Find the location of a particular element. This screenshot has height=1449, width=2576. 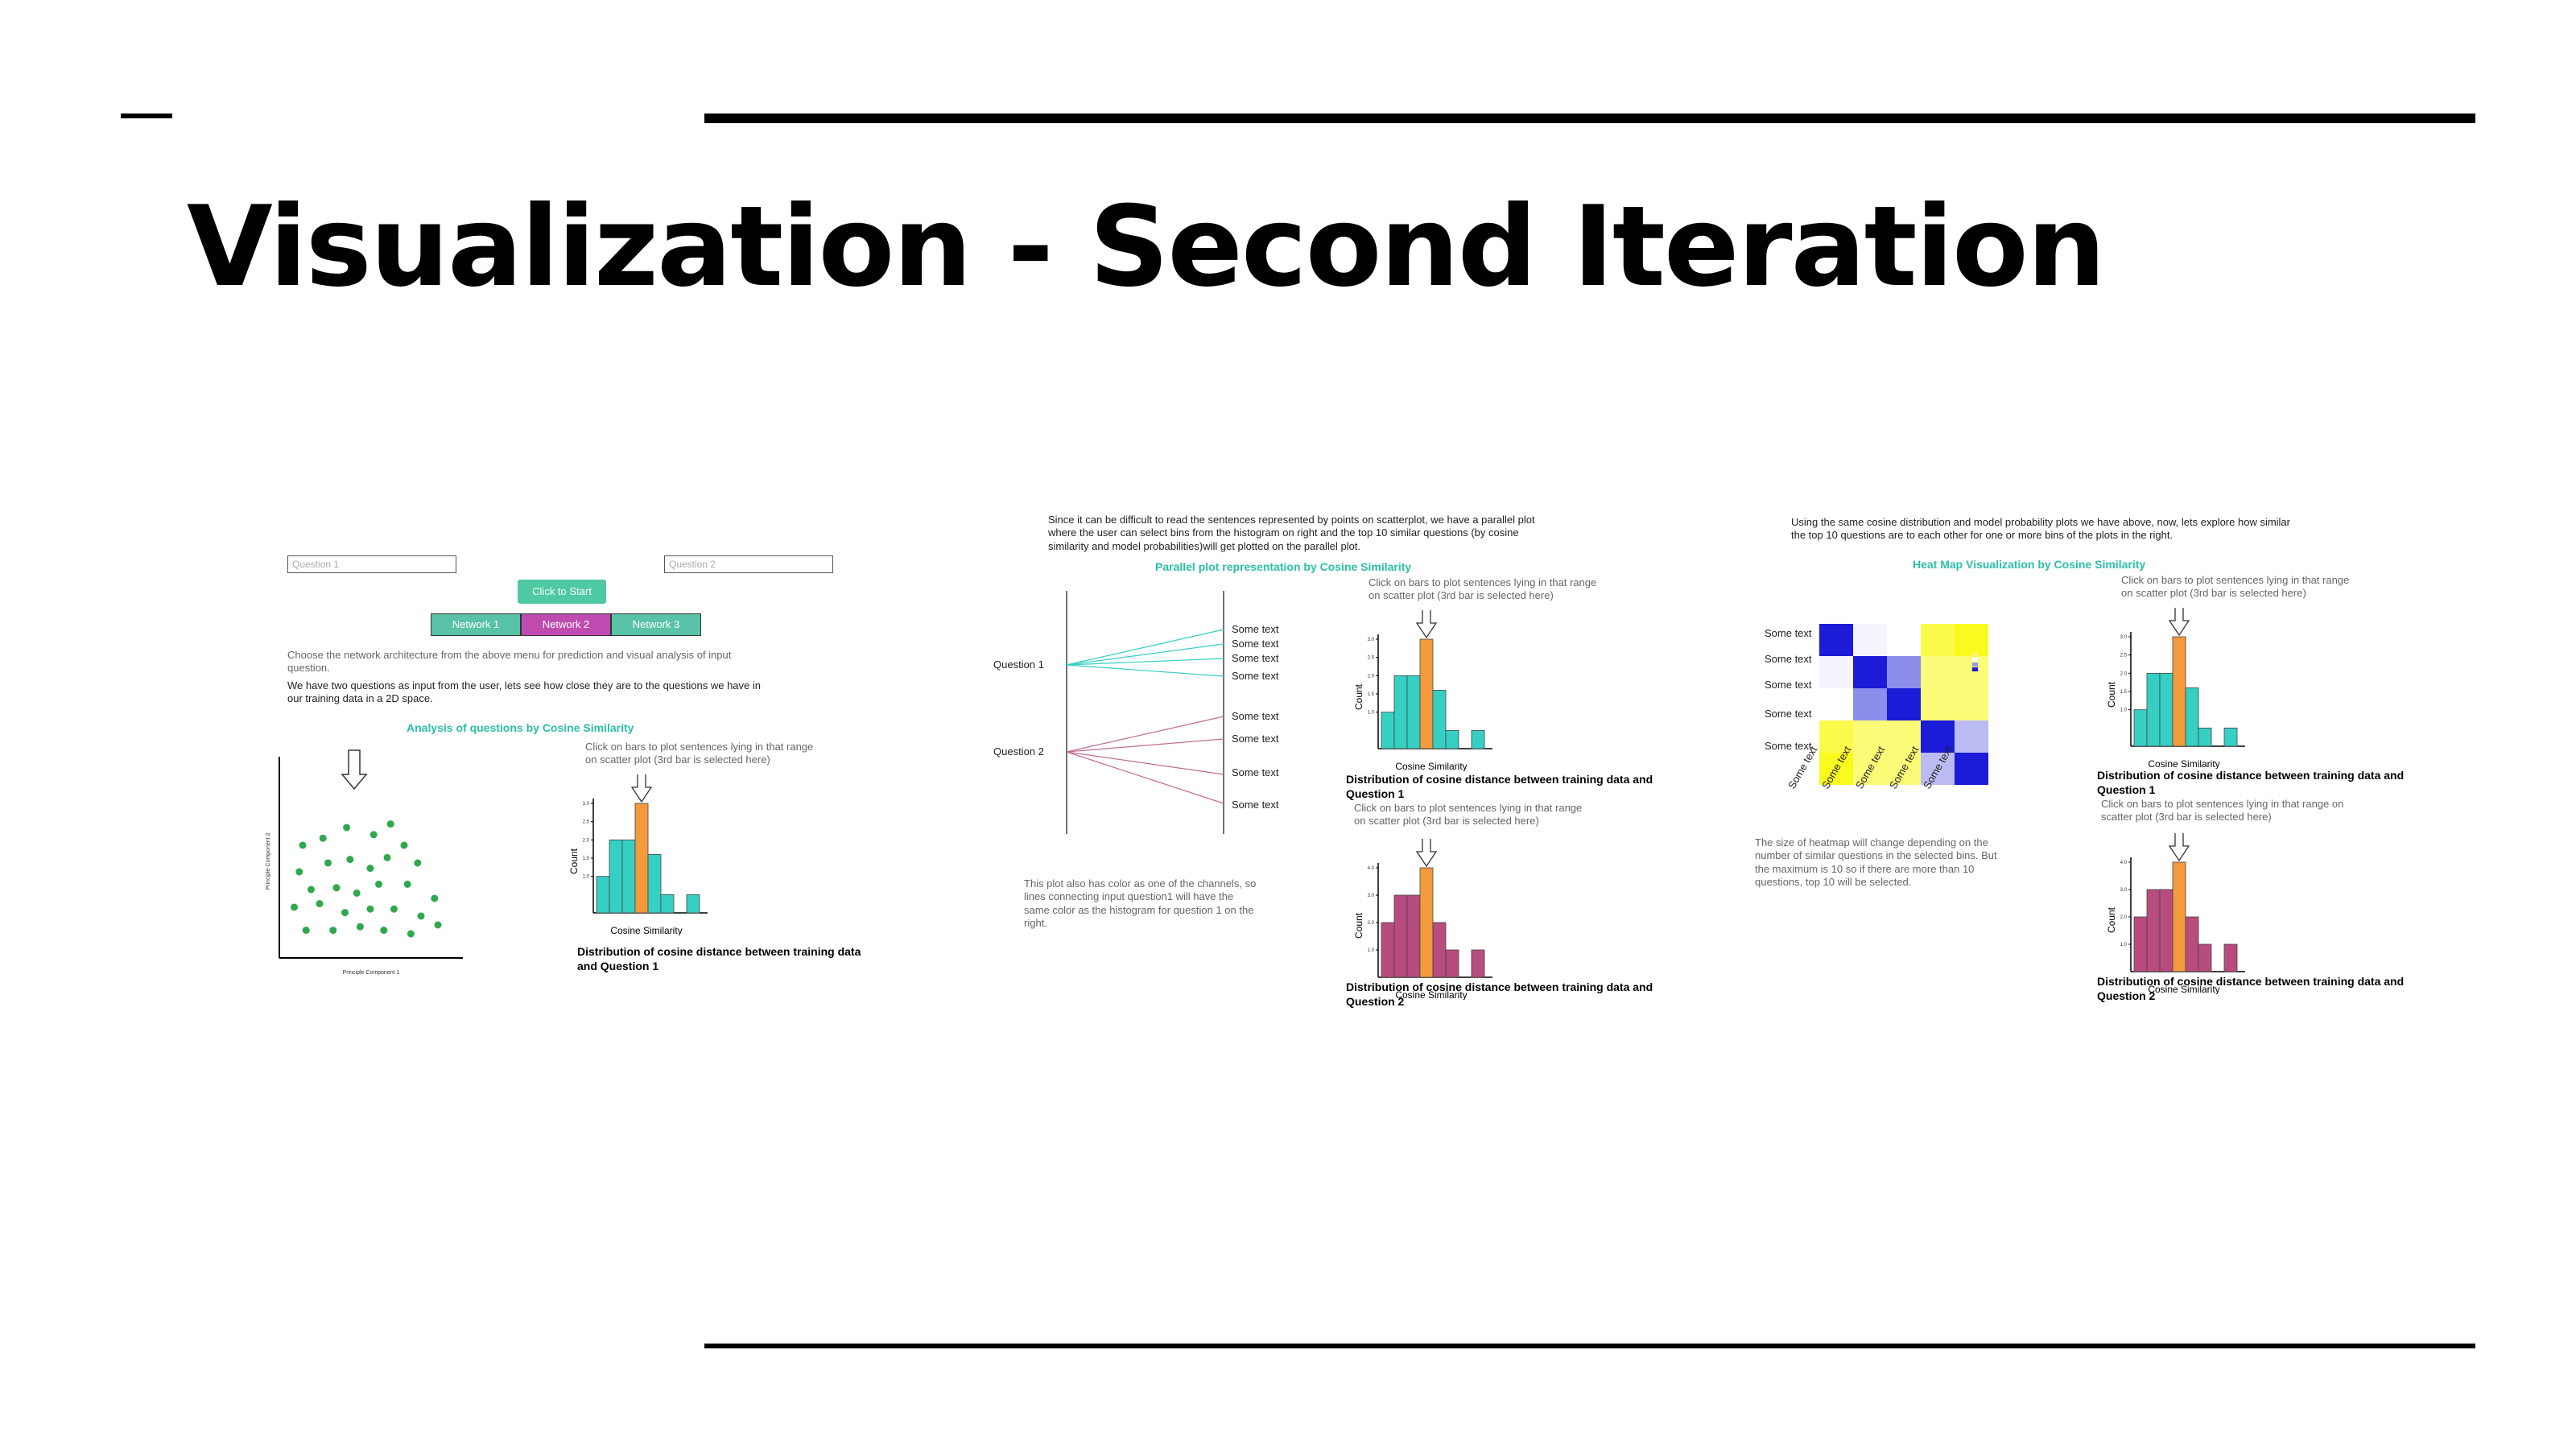

question-1-input: Question 1 is located at coordinates (371, 564).